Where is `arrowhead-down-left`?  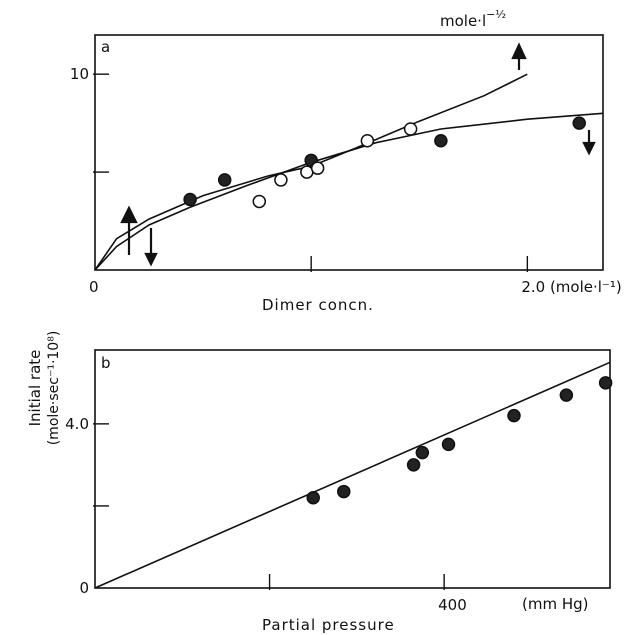 arrowhead-down-left is located at coordinates (151, 259).